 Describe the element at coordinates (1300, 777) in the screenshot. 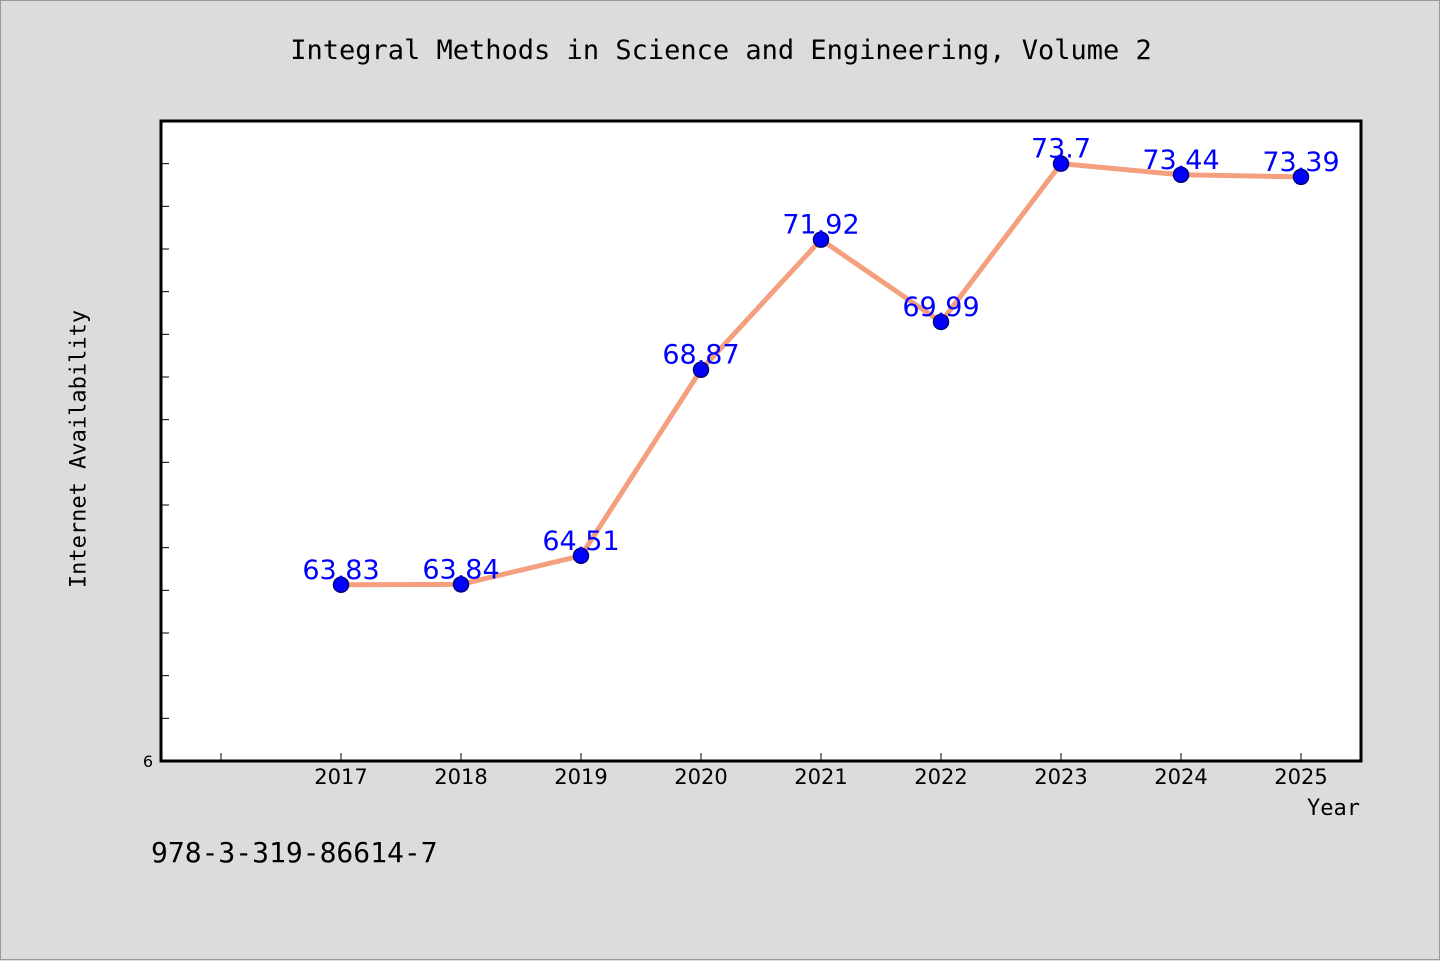

I see `x-tick-label: 2025` at that location.